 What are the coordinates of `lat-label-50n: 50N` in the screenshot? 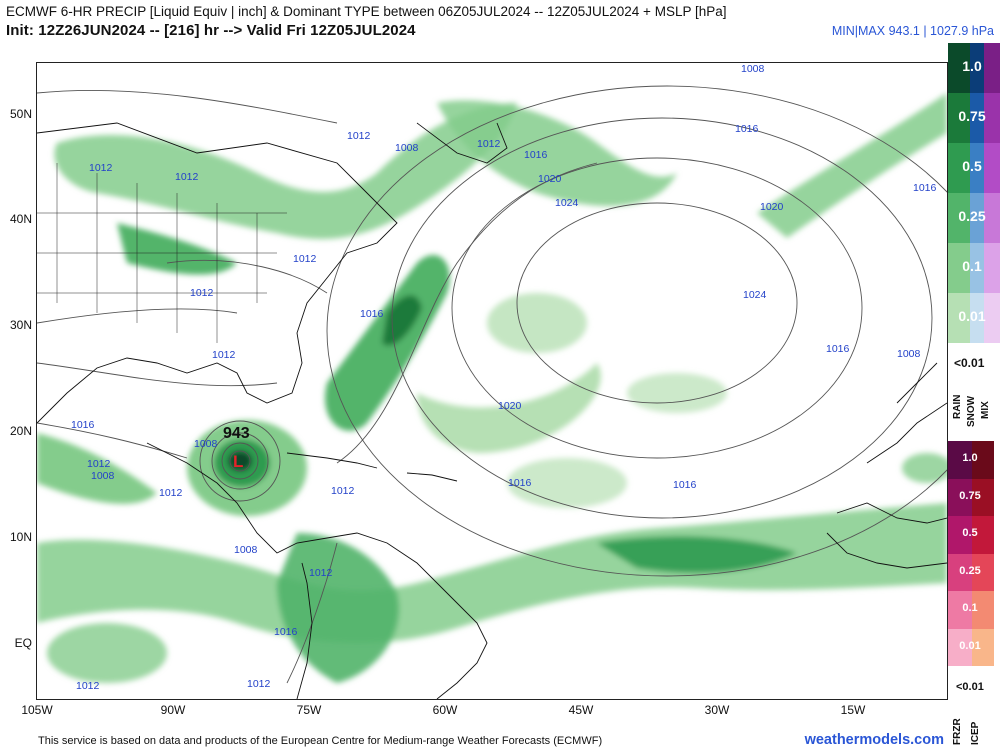 It's located at (20, 114).